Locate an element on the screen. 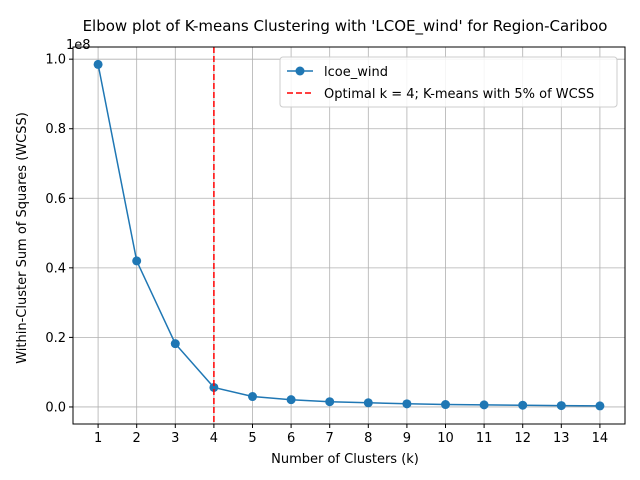  x-tick-label: 14 is located at coordinates (600, 438).